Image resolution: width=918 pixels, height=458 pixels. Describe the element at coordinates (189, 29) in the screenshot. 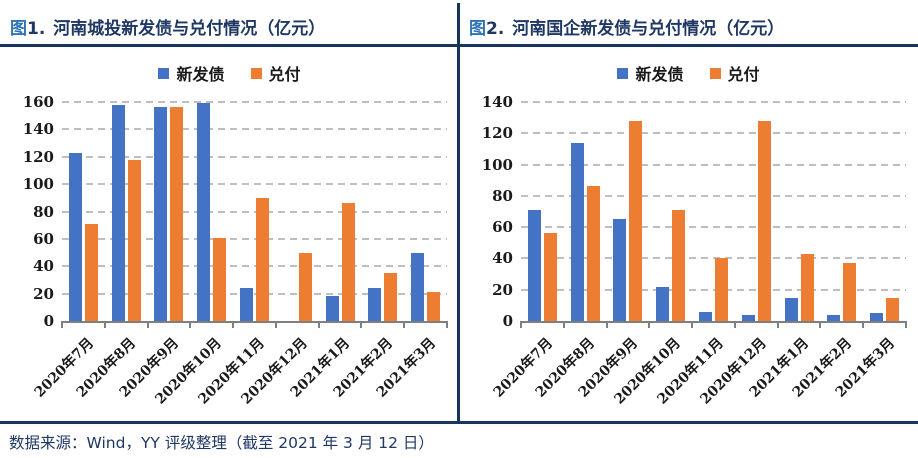

I see `figure-1-title-text: 河南城投新发债与兑付情况（亿元）` at that location.